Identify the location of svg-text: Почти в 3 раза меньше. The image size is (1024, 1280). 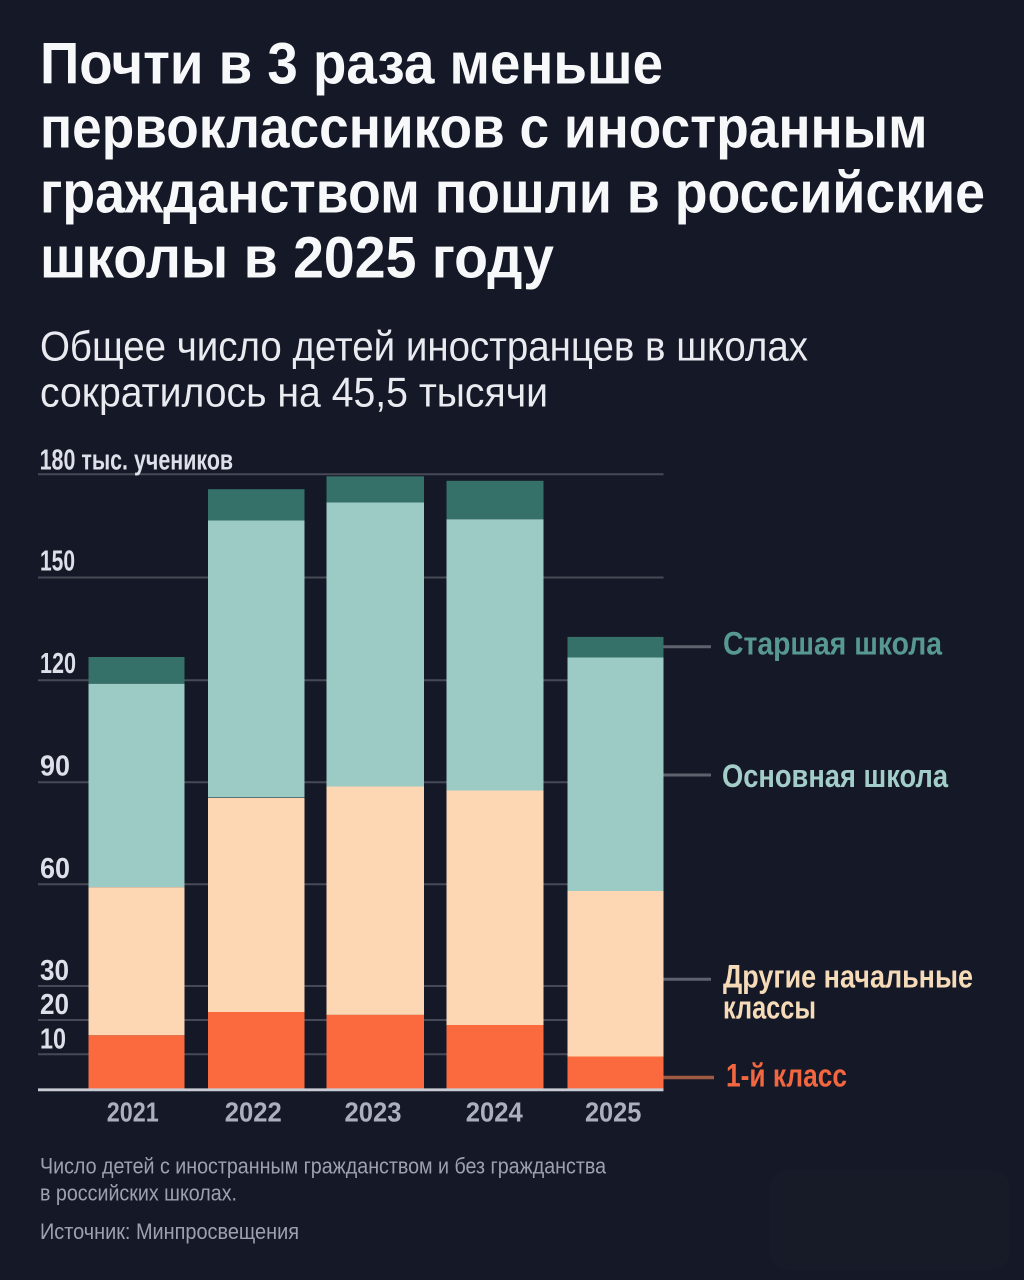
(351, 64).